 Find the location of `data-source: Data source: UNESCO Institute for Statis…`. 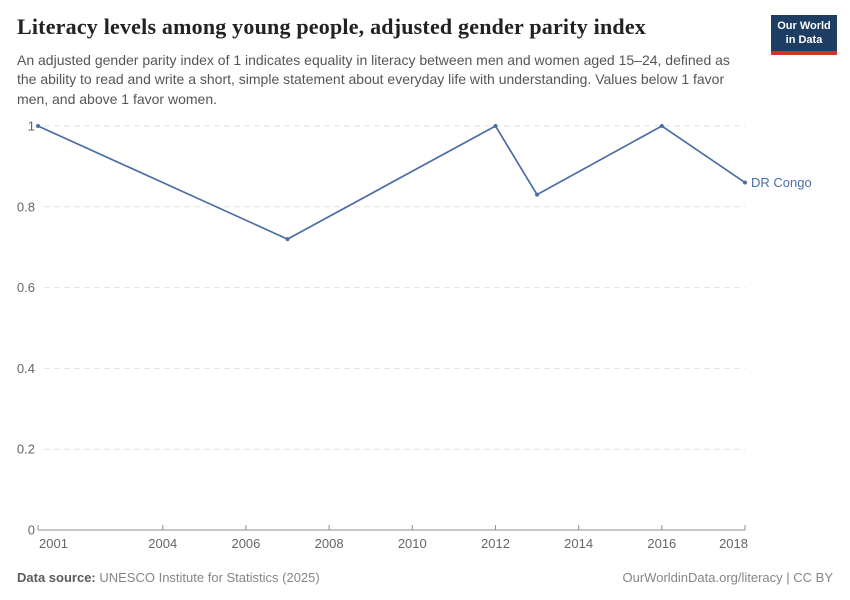

data-source: Data source: UNESCO Institute for Statis… is located at coordinates (168, 577).